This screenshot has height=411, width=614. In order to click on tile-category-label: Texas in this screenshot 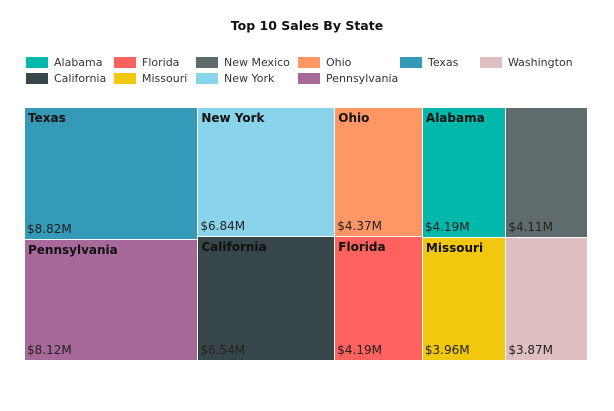, I will do `click(47, 118)`.